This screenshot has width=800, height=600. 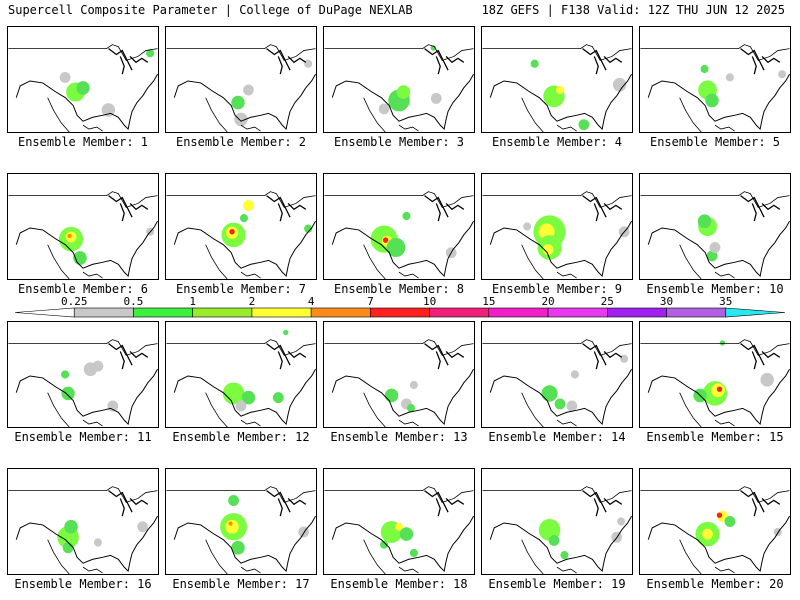 I want to click on ensemble-member-label: Ensemble Member: 19, so click(x=557, y=584).